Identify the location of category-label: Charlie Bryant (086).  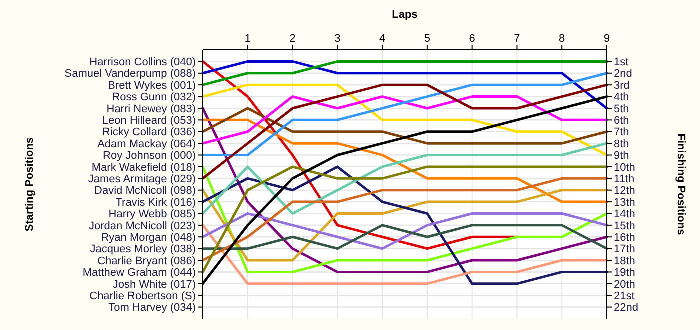
(147, 261).